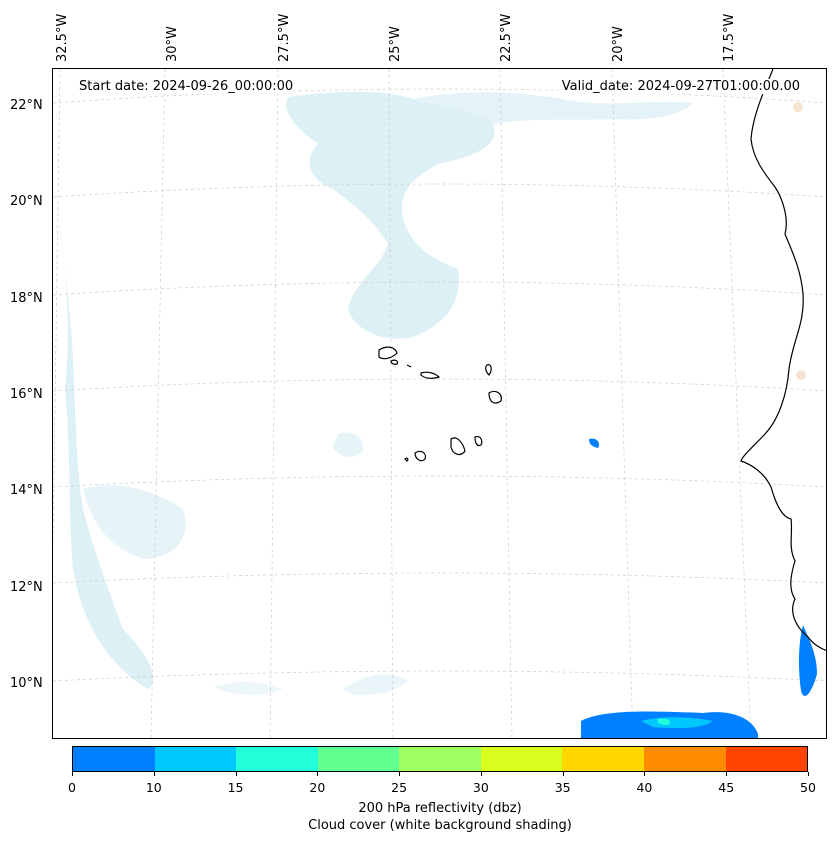 The height and width of the screenshot is (843, 837). Describe the element at coordinates (440, 825) in the screenshot. I see `colorbar-sublabel: Cloud cover (white background shading)` at that location.